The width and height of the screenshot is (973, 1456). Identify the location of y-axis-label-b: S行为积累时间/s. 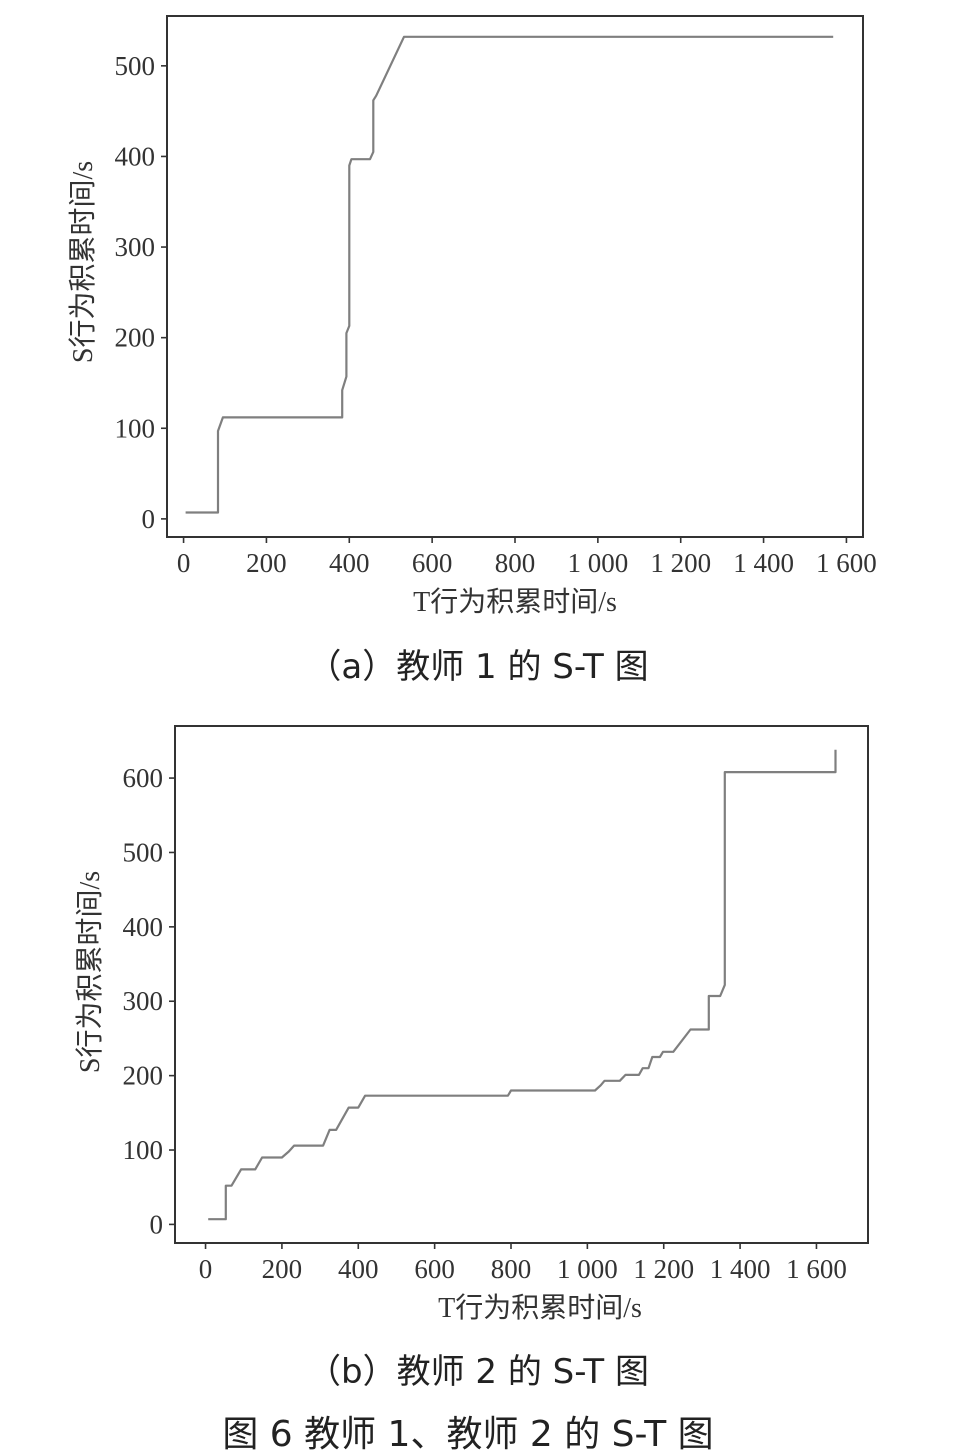
(90, 972).